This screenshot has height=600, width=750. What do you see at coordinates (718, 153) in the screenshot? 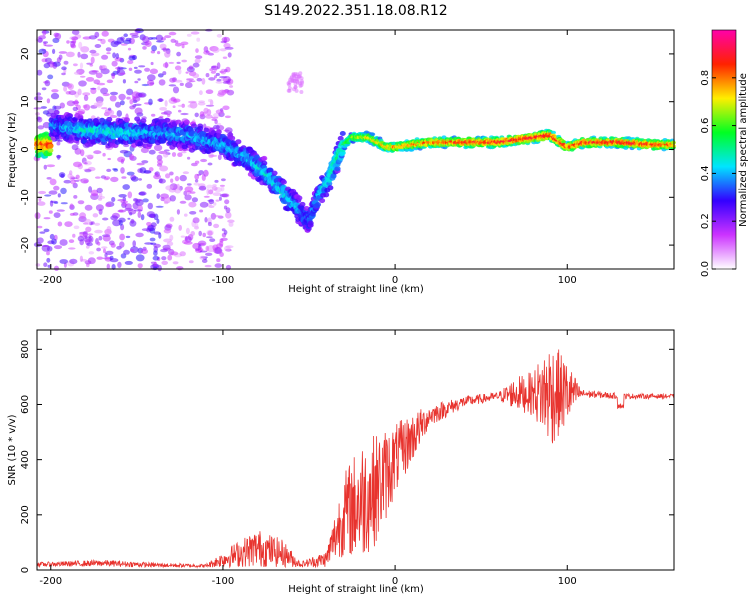
I see `colorbar-ticks: 0.0 0.2 0.4 0.6 0.8` at bounding box center [718, 153].